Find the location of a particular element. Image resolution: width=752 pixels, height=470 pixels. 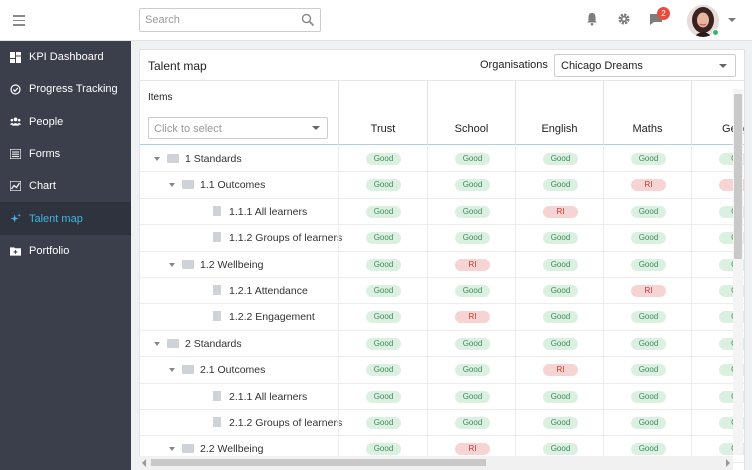

sidebar-item-talent-map: Talent map is located at coordinates (65, 218).